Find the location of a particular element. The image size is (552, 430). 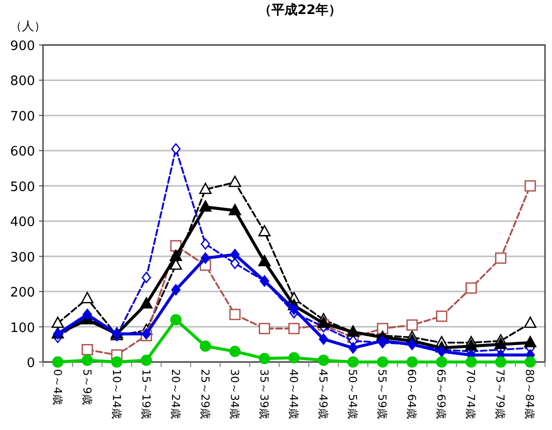

x-tick-label: 70～74歳 is located at coordinates (471, 394).